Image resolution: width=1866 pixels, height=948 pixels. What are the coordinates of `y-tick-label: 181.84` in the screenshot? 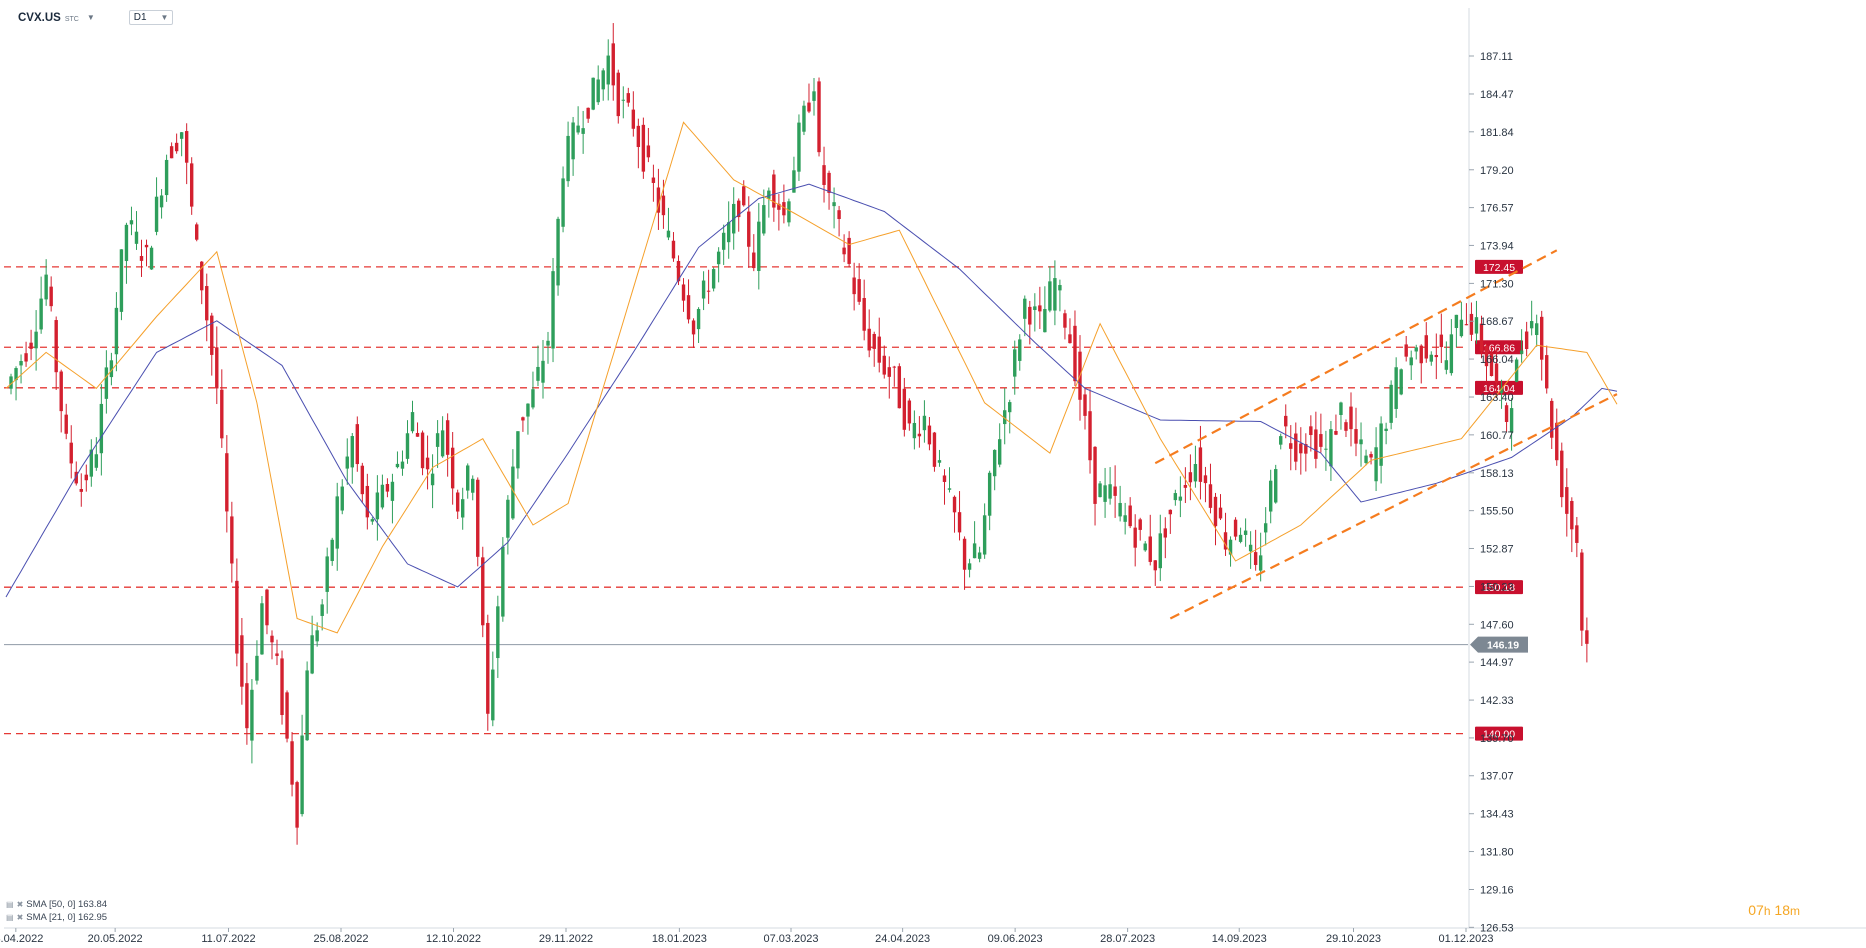 It's located at (1497, 133).